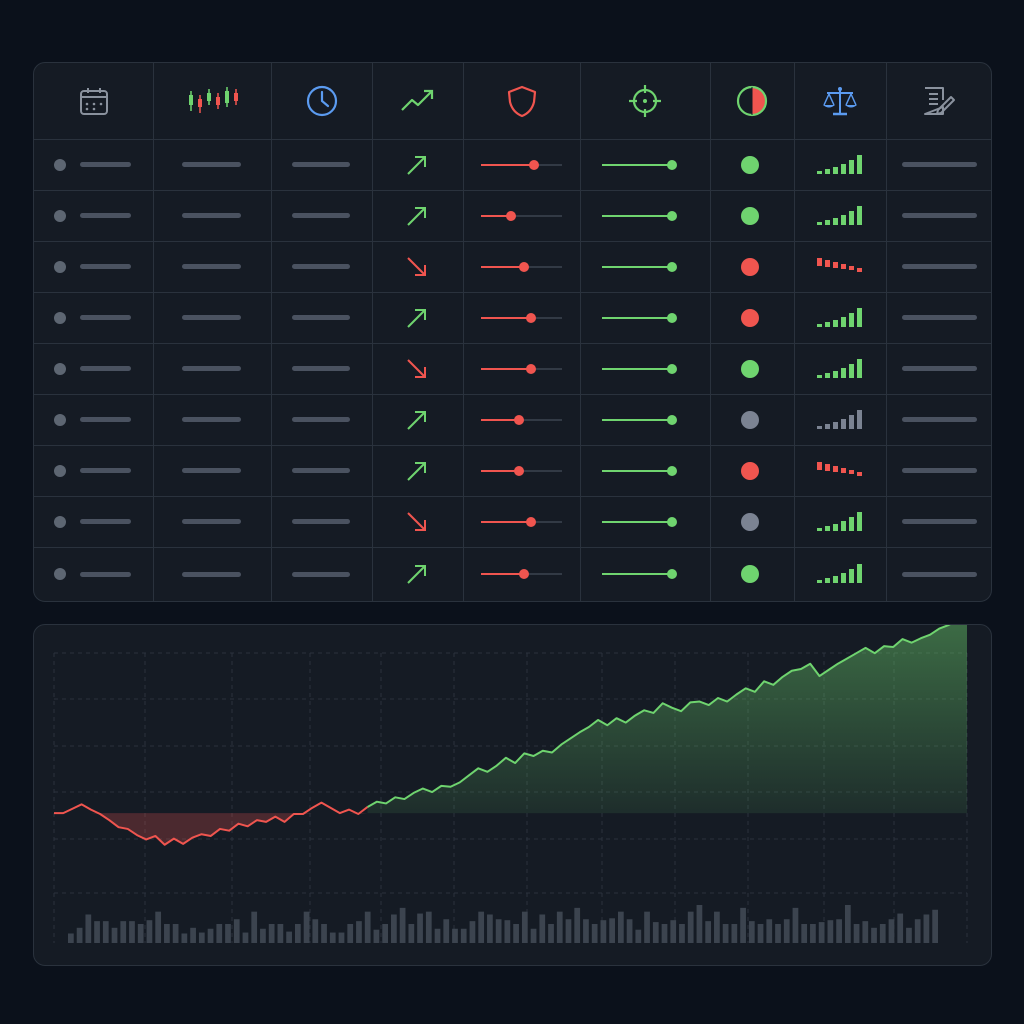  I want to click on notes-edit-icon, so click(939, 101).